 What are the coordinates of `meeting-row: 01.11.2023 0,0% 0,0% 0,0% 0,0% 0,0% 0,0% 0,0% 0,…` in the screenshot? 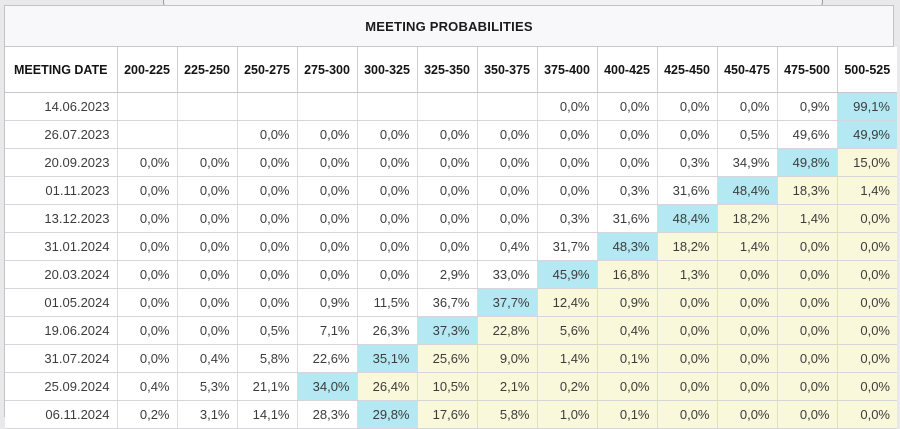 It's located at (451, 190).